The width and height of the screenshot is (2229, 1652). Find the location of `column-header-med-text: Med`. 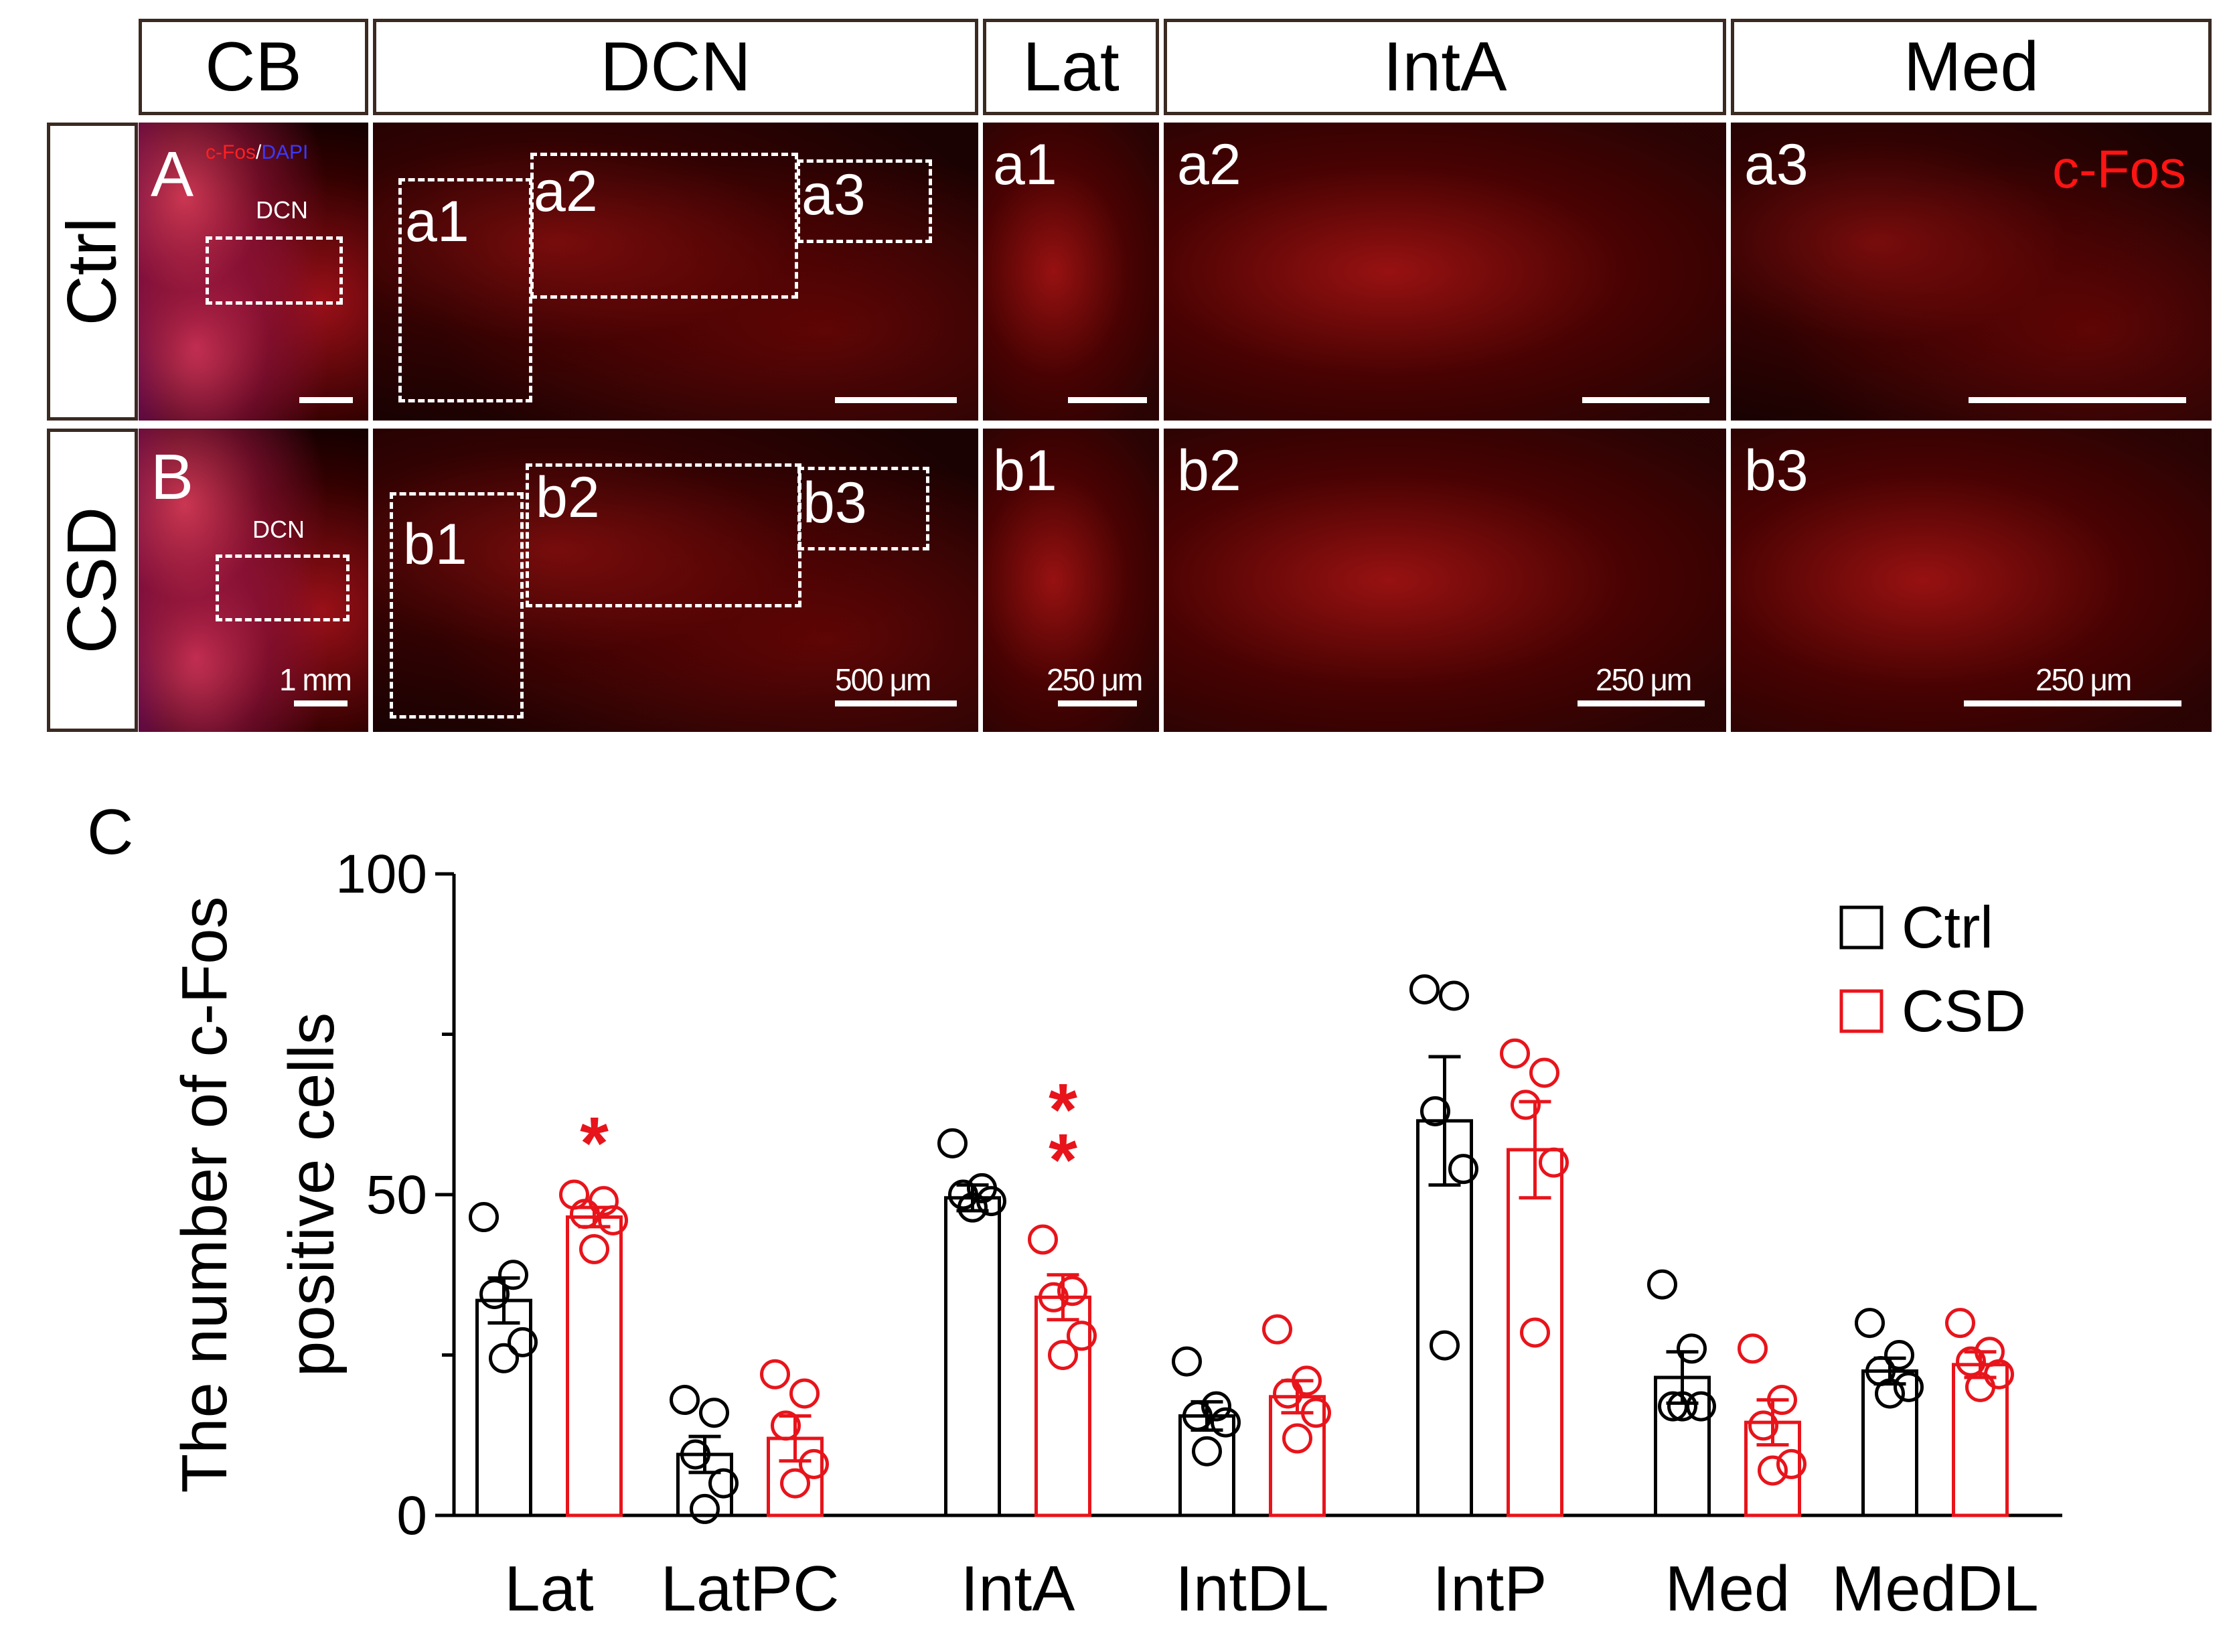

column-header-med-text: Med is located at coordinates (1971, 66).